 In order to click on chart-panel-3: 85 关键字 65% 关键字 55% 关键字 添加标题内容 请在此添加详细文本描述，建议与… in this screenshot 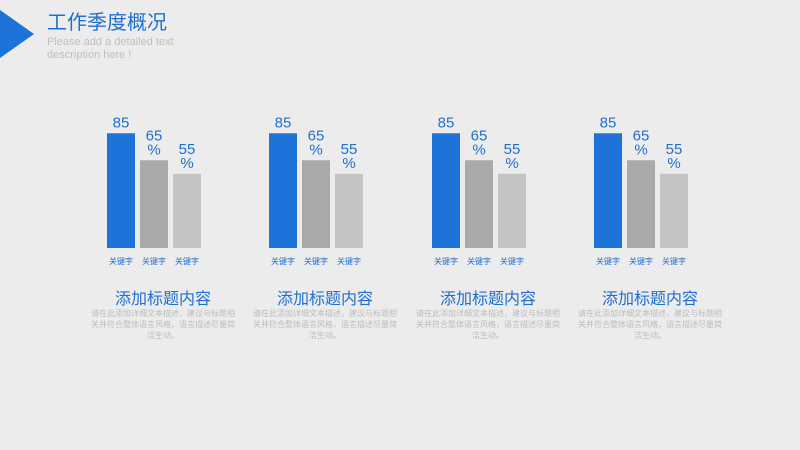, I will do `click(488, 230)`.